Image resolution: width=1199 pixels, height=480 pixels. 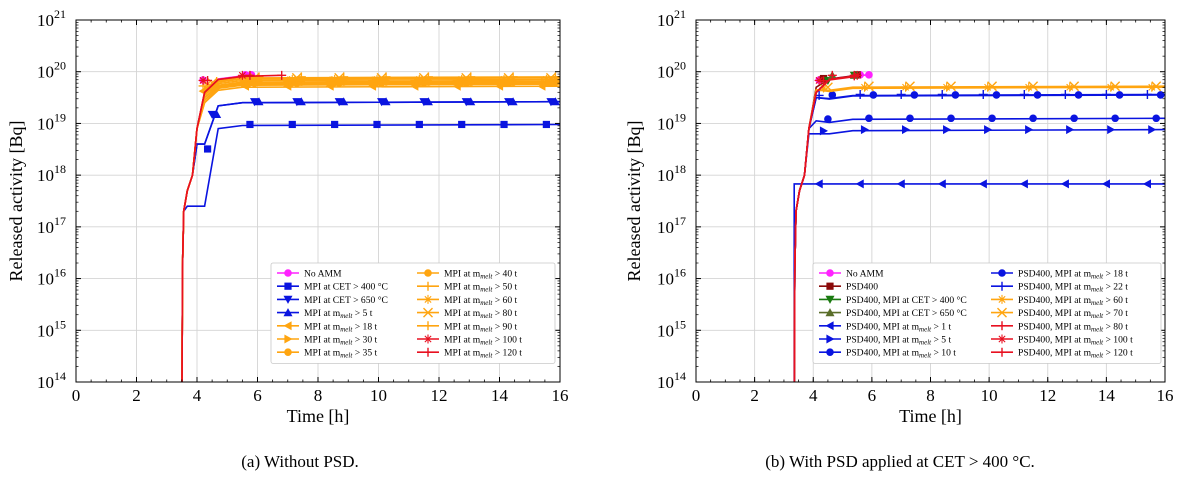 I want to click on legend-label: MPI at mmelt > 100 t, so click(x=483, y=341).